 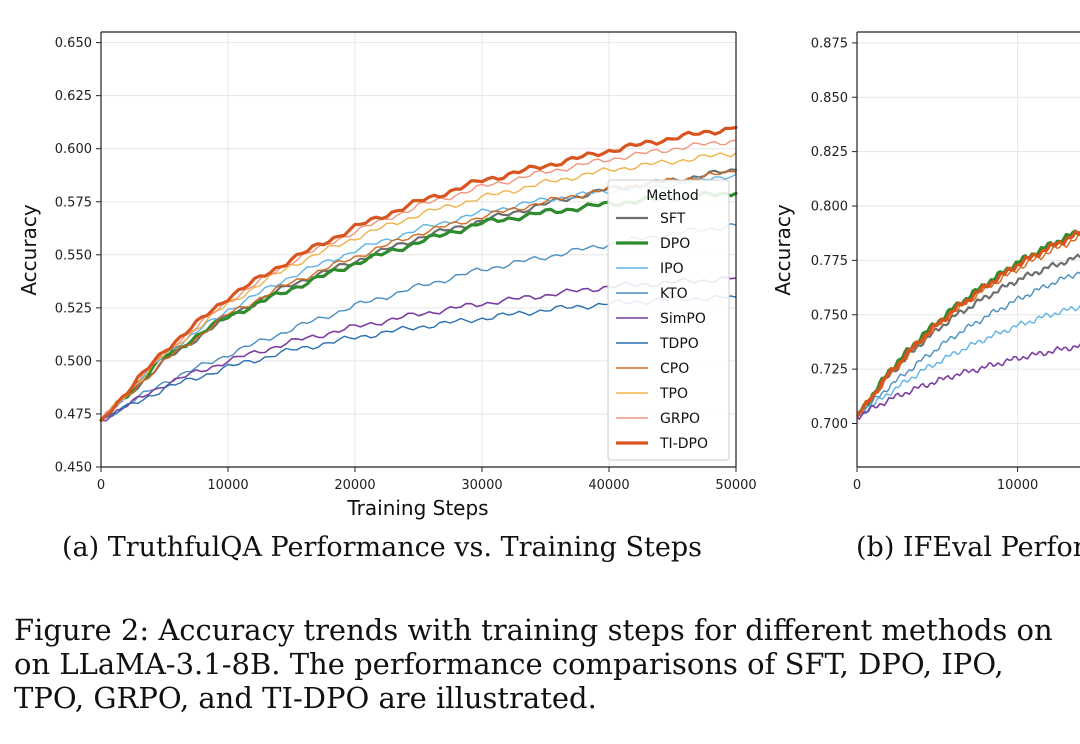 I want to click on legend-label-ipo: IPO, so click(x=672, y=269).